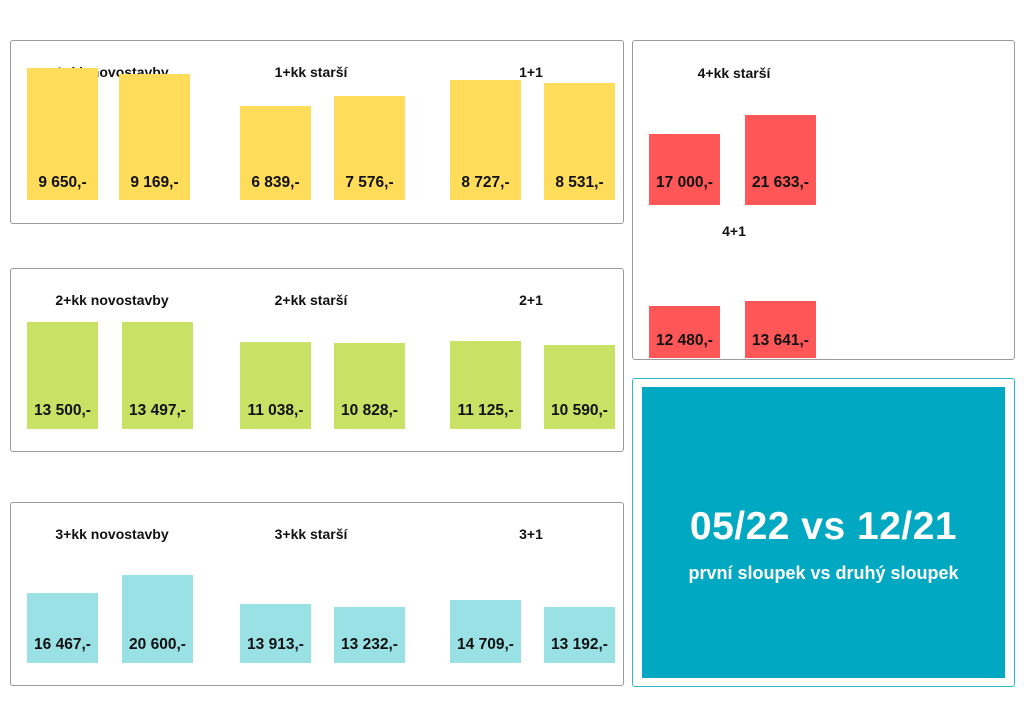  What do you see at coordinates (531, 534) in the screenshot?
I see `group-title: 3+1` at bounding box center [531, 534].